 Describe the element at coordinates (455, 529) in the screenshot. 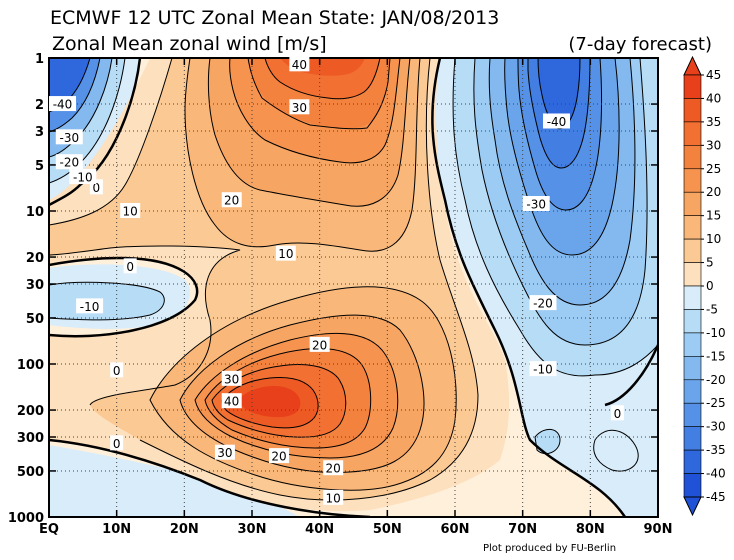

I see `x-tick-label: 60N` at that location.